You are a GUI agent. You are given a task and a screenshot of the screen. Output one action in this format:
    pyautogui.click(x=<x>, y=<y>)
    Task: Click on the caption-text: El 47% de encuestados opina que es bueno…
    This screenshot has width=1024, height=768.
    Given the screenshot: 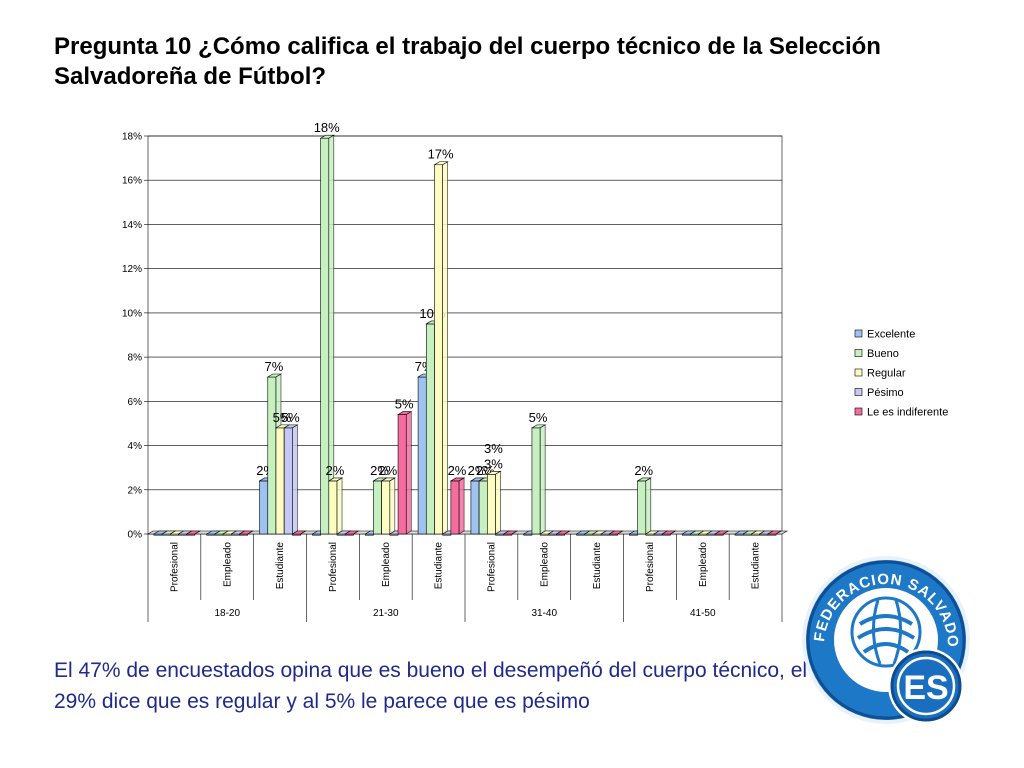 What is the action you would take?
    pyautogui.click(x=431, y=686)
    